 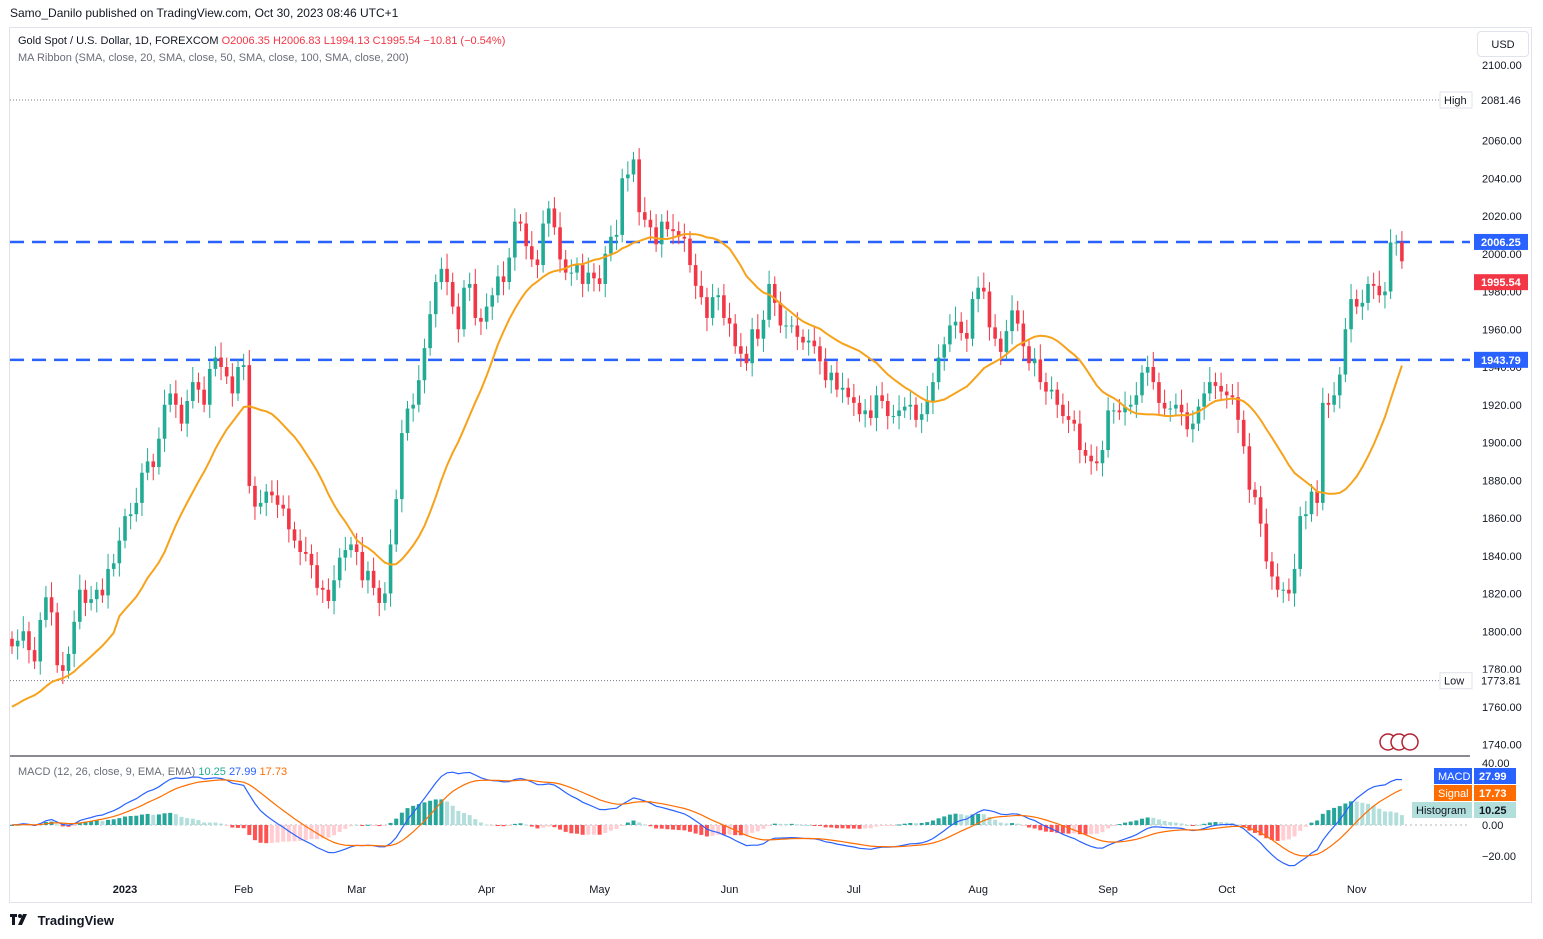 What do you see at coordinates (1496, 764) in the screenshot?
I see `macd-tick-label: 40.00` at bounding box center [1496, 764].